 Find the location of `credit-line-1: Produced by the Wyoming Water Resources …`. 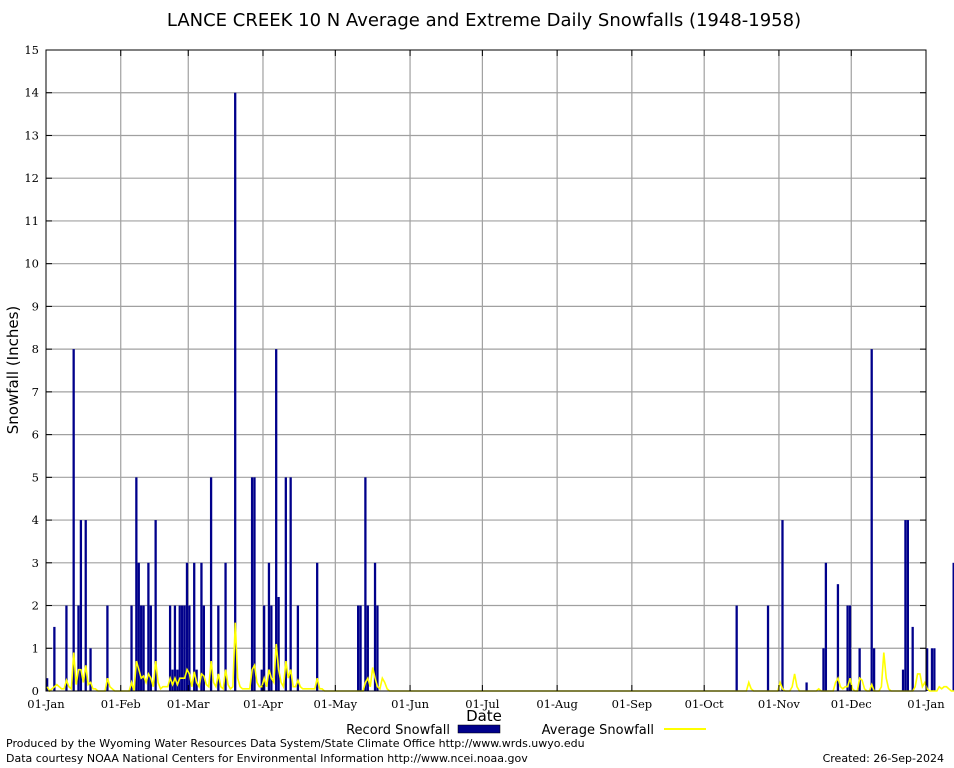

credit-line-1: Produced by the Wyoming Water Resources … is located at coordinates (295, 743).